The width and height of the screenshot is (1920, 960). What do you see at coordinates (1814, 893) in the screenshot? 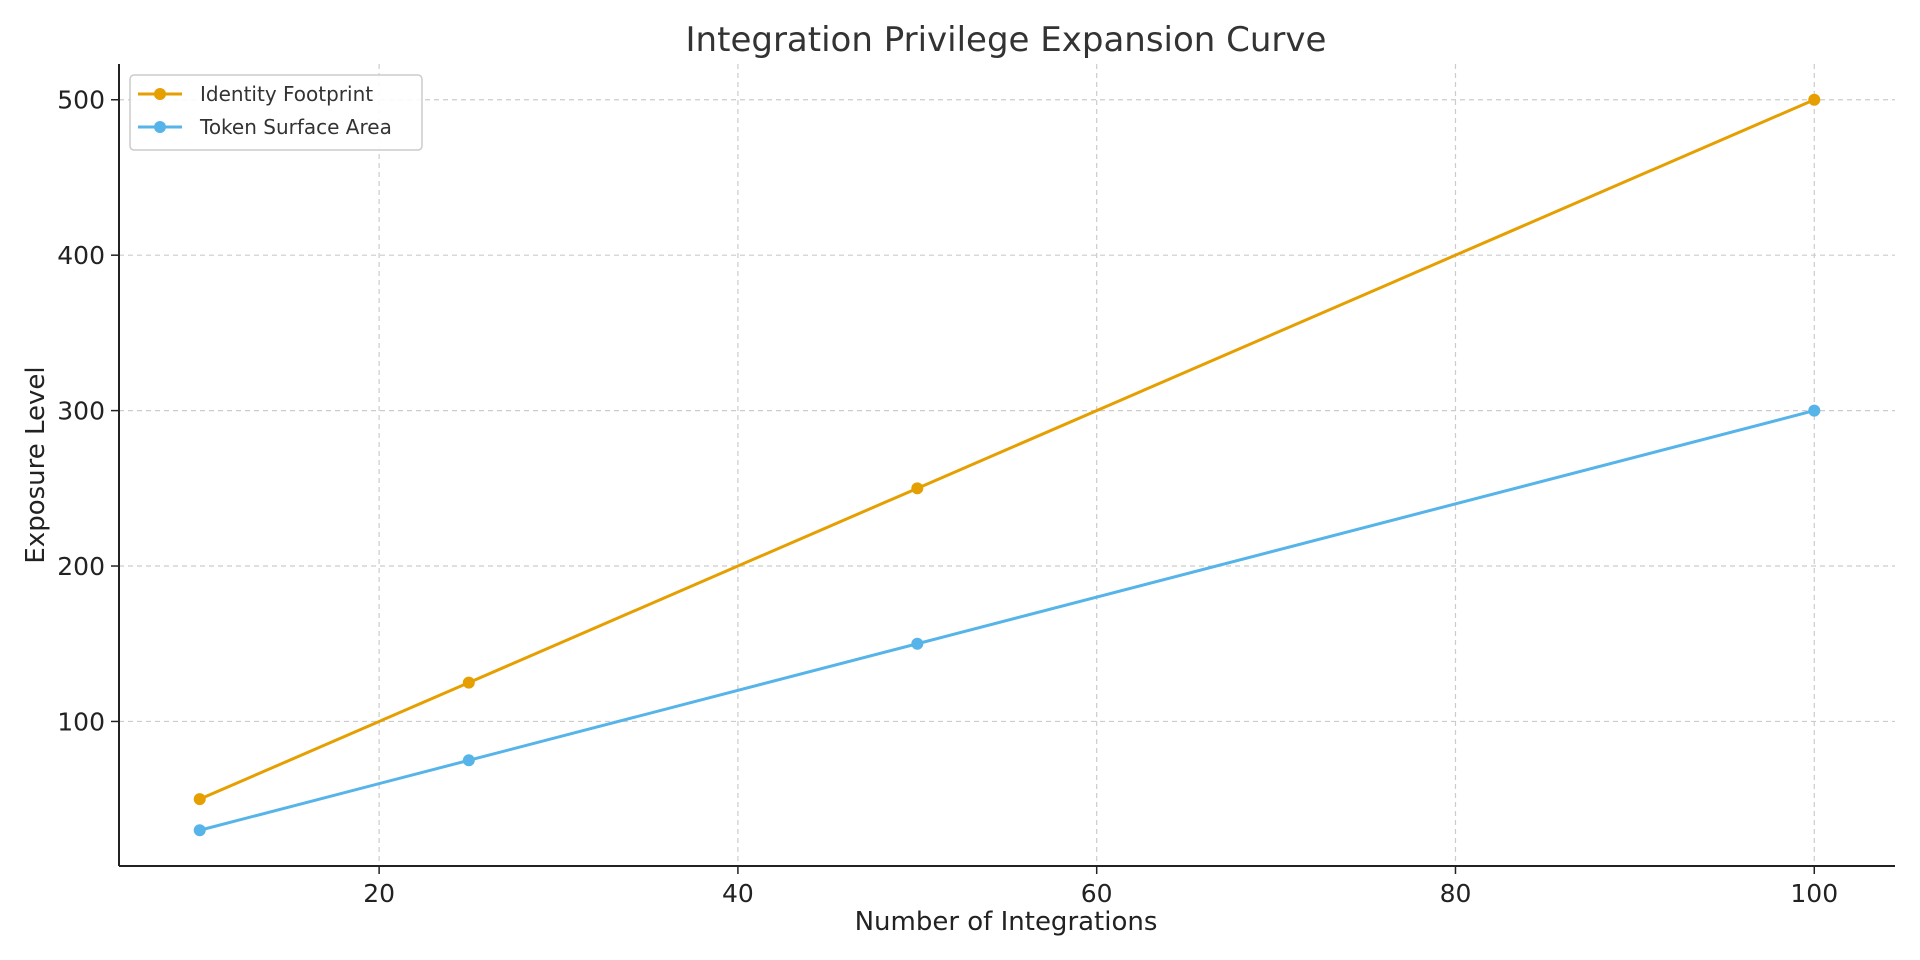
I see `x-tick-label: 100` at bounding box center [1814, 893].